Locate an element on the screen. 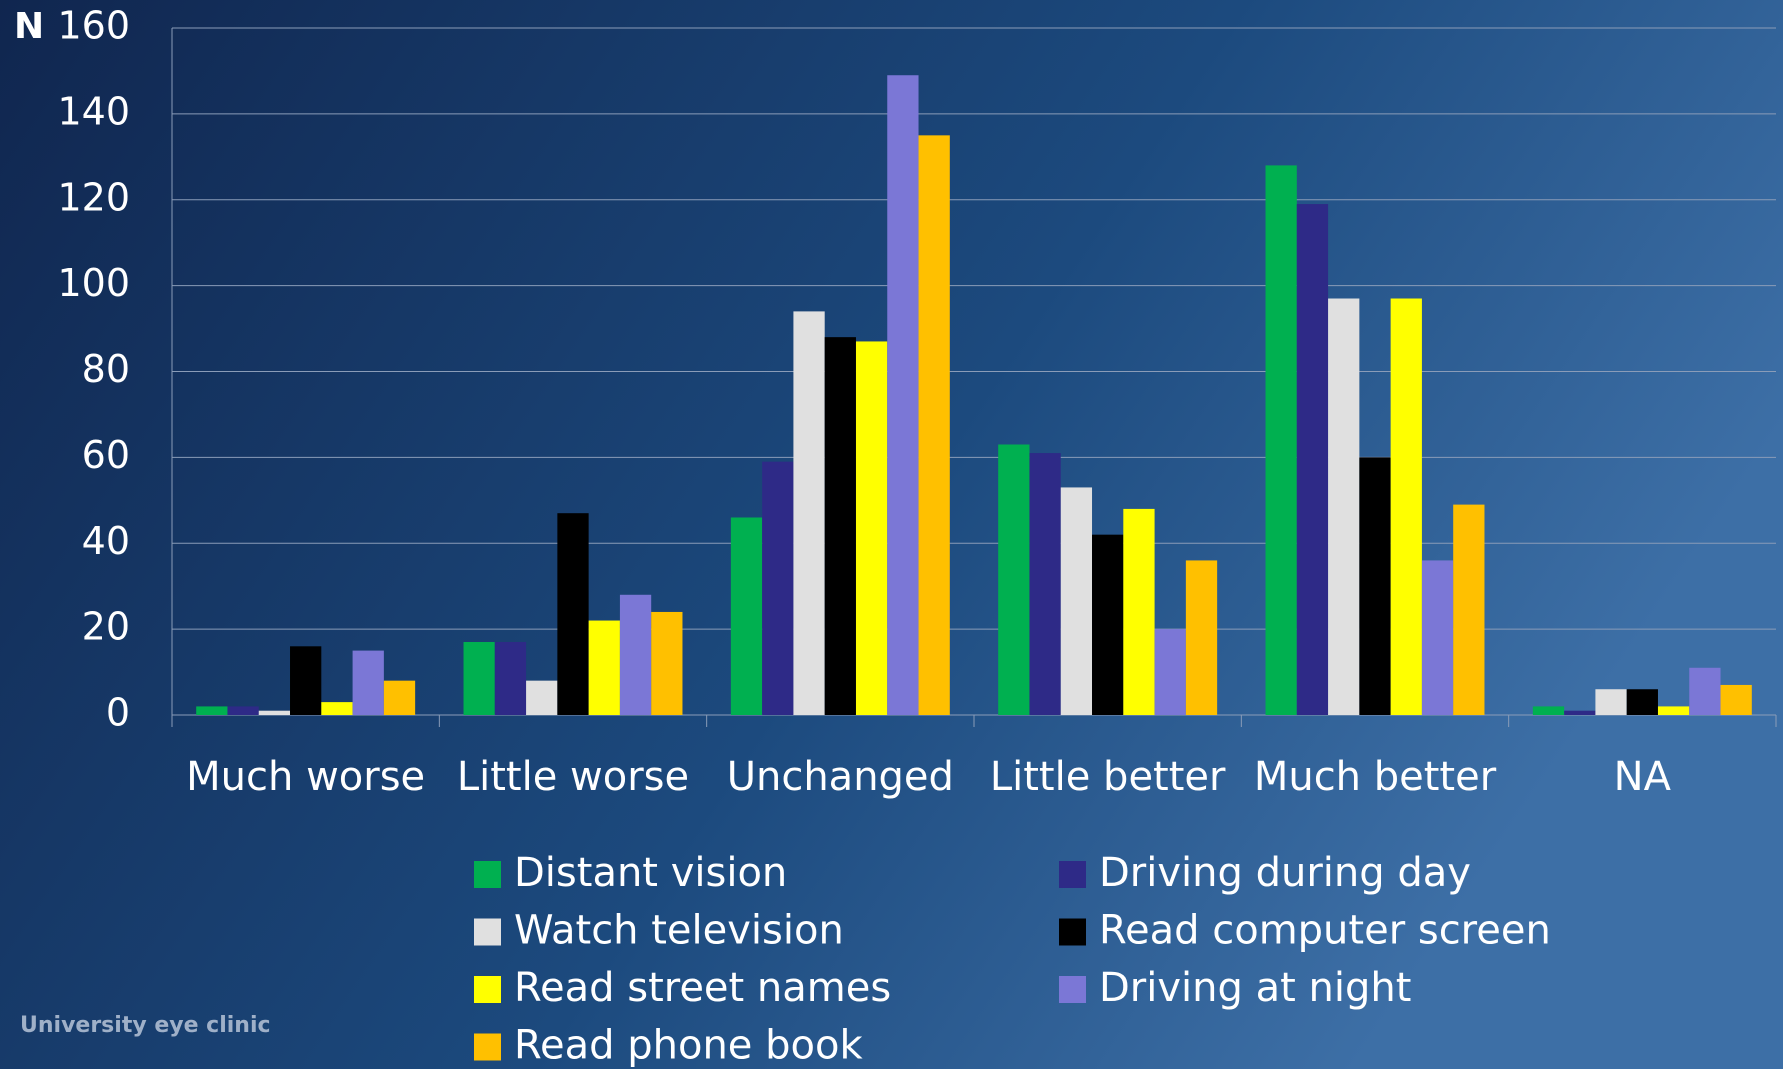 The image size is (1783, 1069). y-tick-label: 140 is located at coordinates (93, 111).